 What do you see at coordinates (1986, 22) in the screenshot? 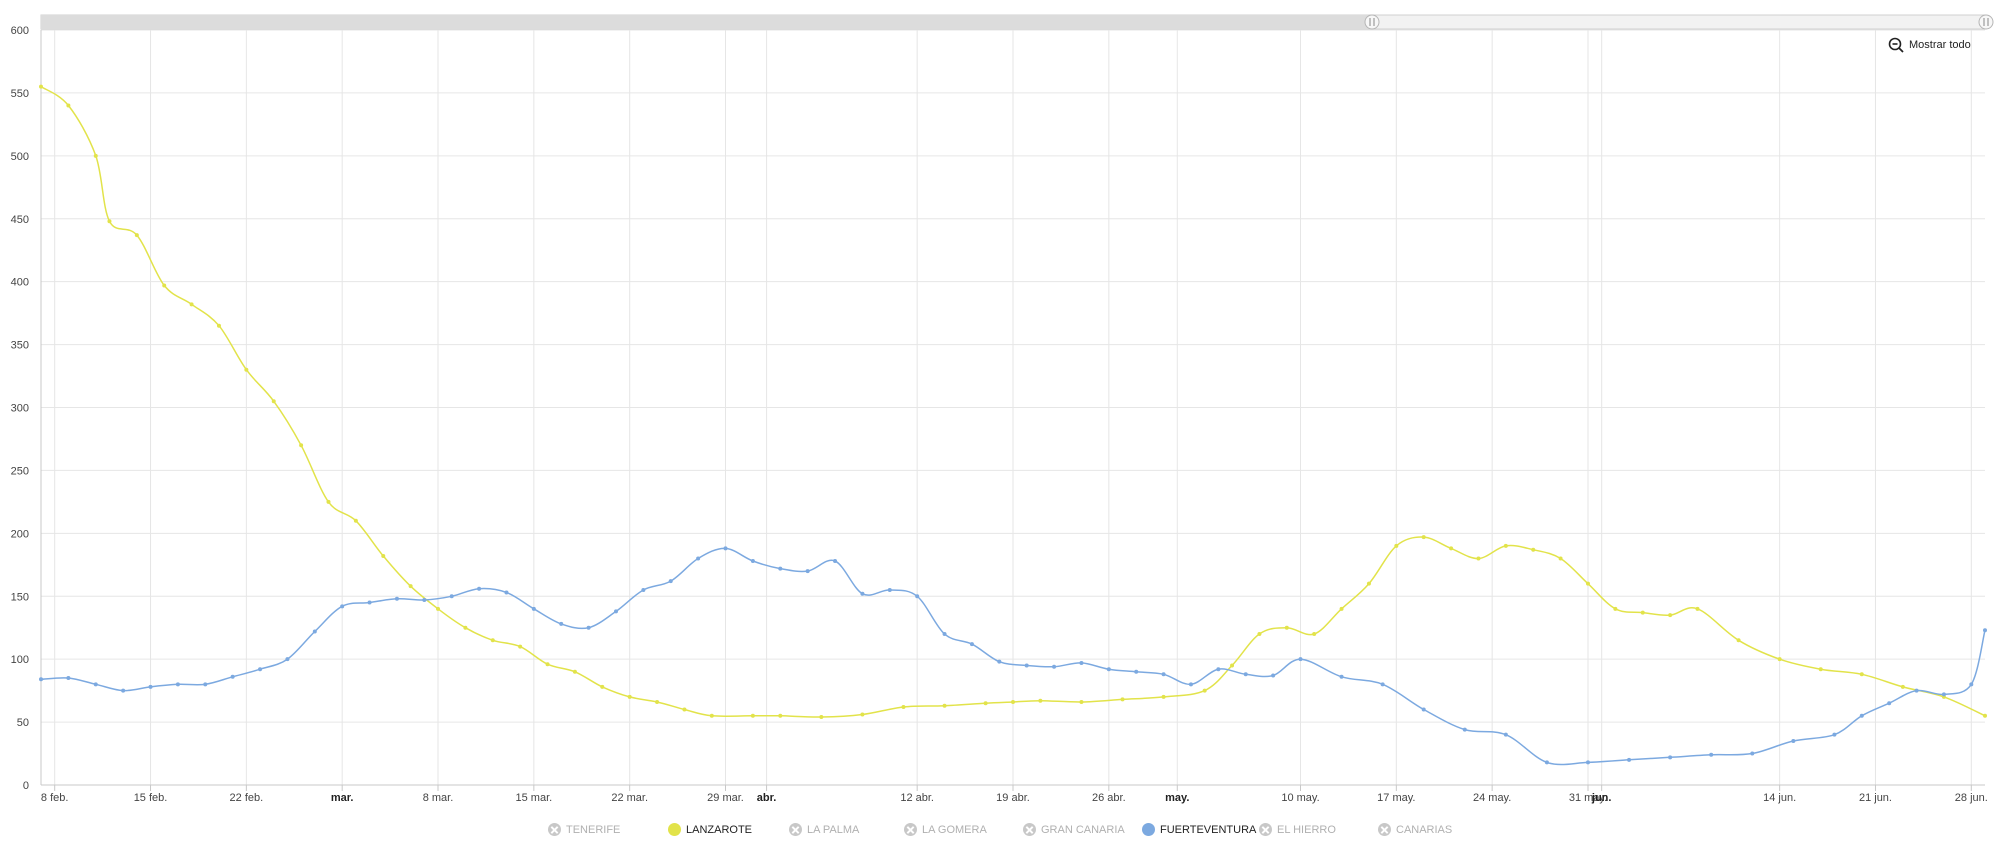
I see `navigator-handle-right` at bounding box center [1986, 22].